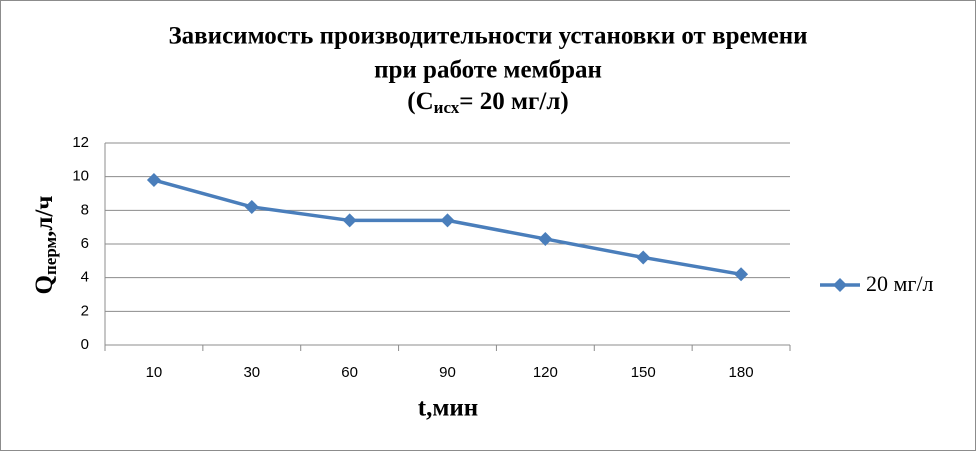 This screenshot has width=976, height=451. Describe the element at coordinates (741, 372) in the screenshot. I see `x-tick-label: 180` at that location.